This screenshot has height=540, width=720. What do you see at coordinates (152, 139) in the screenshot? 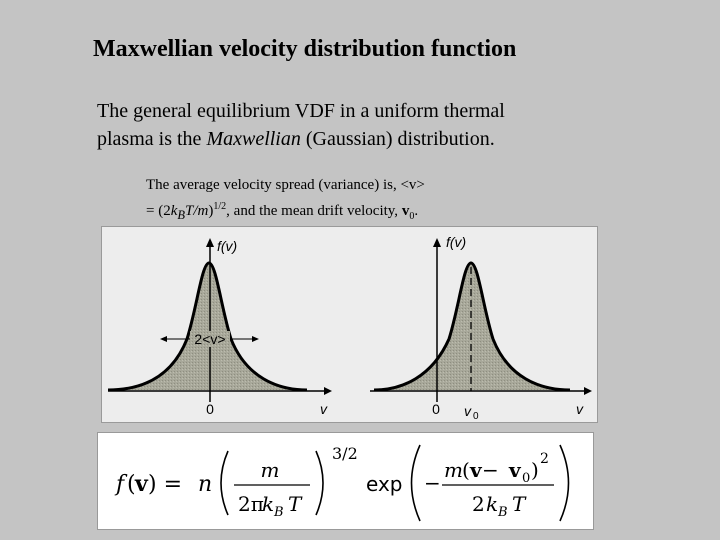
I see `intro-line-2a: plasma is the` at bounding box center [152, 139].